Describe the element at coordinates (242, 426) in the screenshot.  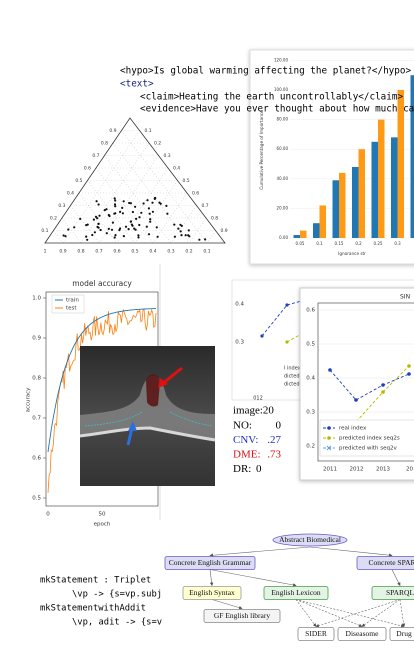
I see `class-name: NO:` at that location.